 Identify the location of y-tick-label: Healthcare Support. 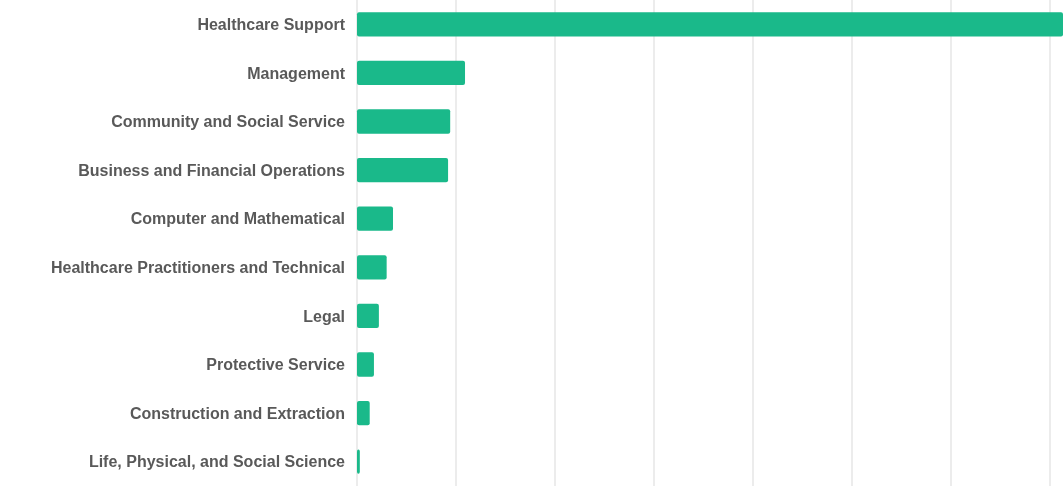
(271, 24).